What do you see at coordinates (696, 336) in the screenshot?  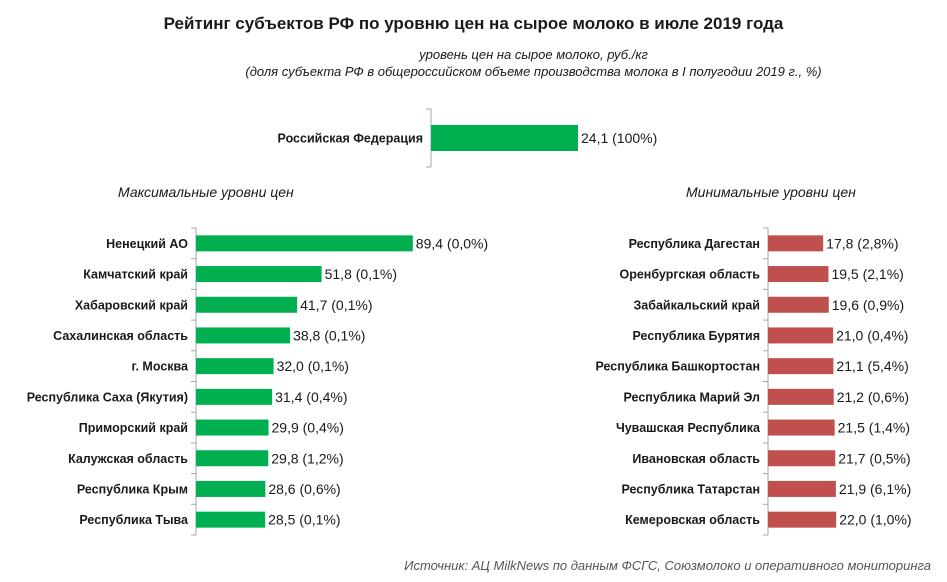 I see `min-category-label: Республика Бурятия` at bounding box center [696, 336].